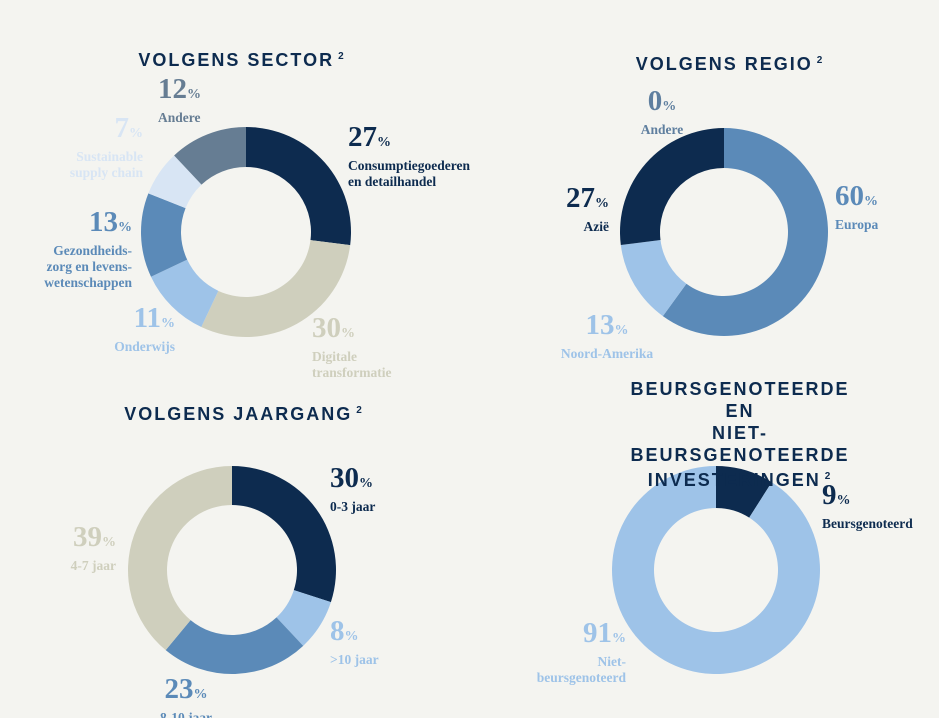 This screenshot has width=939, height=718. I want to click on slice-label: 60% Europa, so click(856, 207).